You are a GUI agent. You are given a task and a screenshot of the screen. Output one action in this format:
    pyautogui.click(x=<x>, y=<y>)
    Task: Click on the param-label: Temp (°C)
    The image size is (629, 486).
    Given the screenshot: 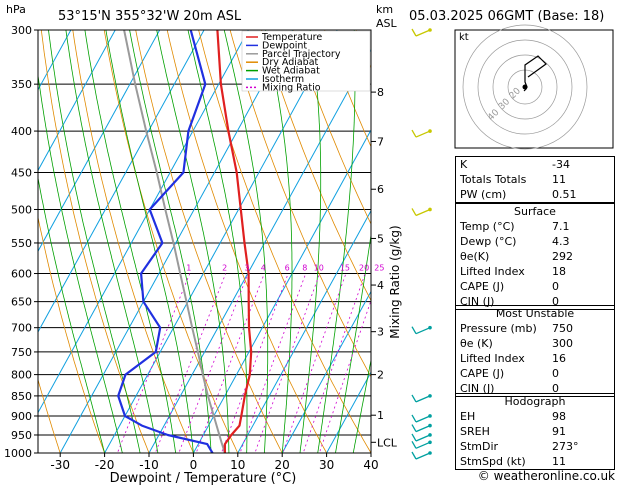 What is the action you would take?
    pyautogui.click(x=487, y=226)
    